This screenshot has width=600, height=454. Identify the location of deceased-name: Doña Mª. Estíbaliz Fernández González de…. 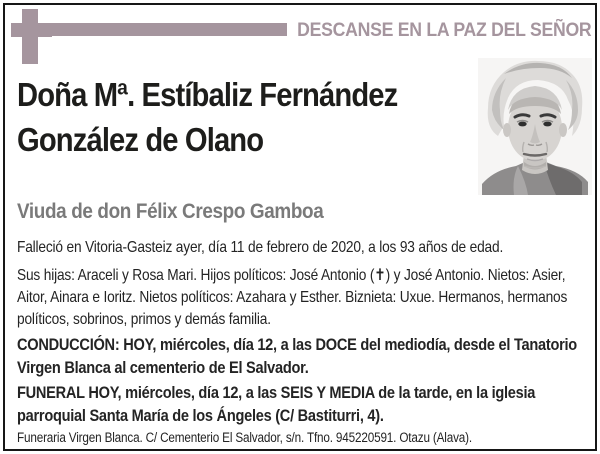
(207, 117).